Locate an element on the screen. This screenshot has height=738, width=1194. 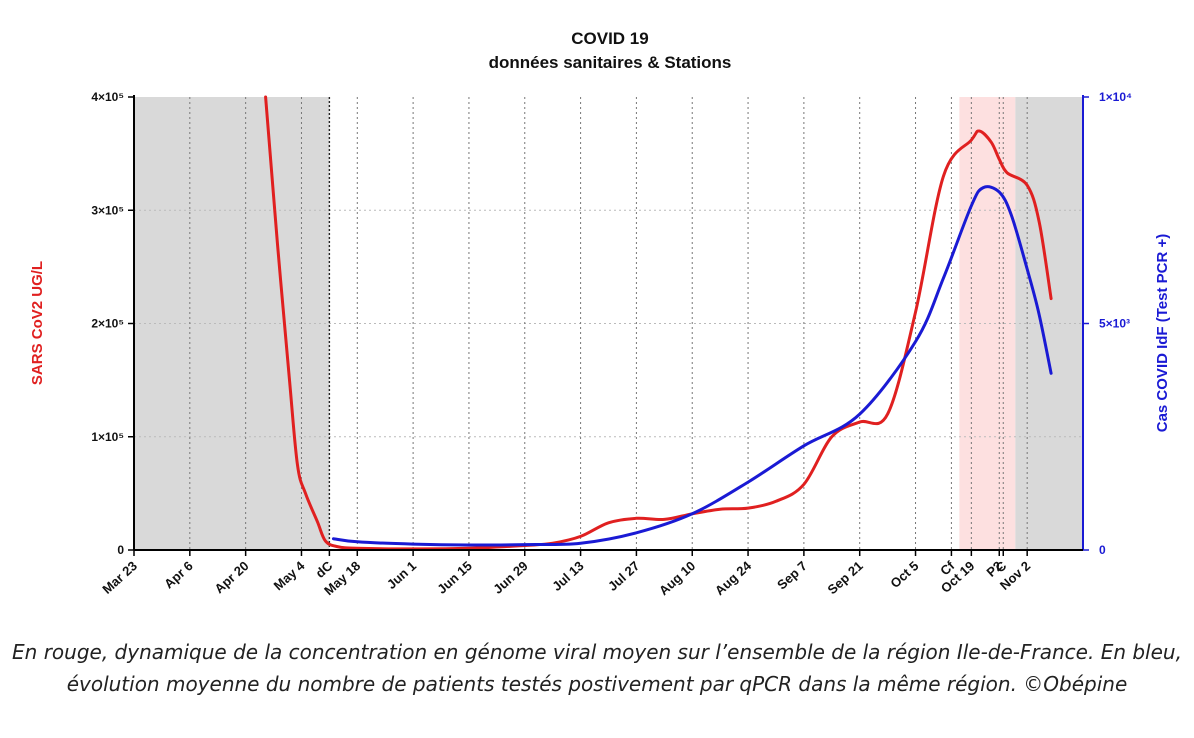
x-tick-label: Sep 21 is located at coordinates (845, 577).